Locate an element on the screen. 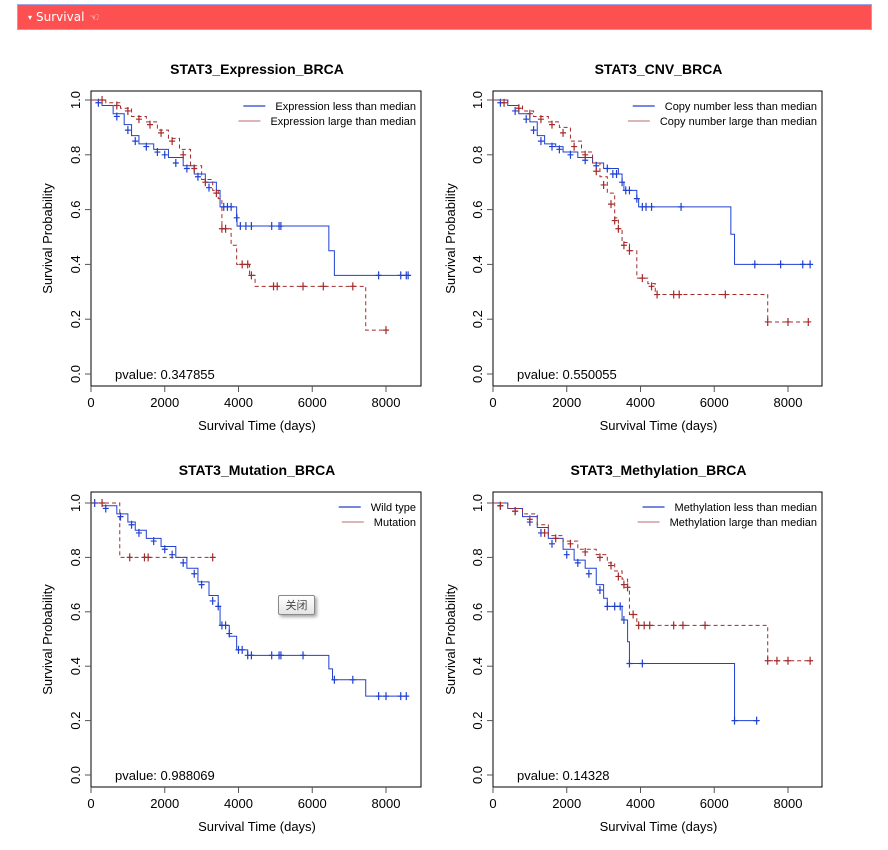 The width and height of the screenshot is (888, 850). x-tick-label: 6000 is located at coordinates (714, 803).